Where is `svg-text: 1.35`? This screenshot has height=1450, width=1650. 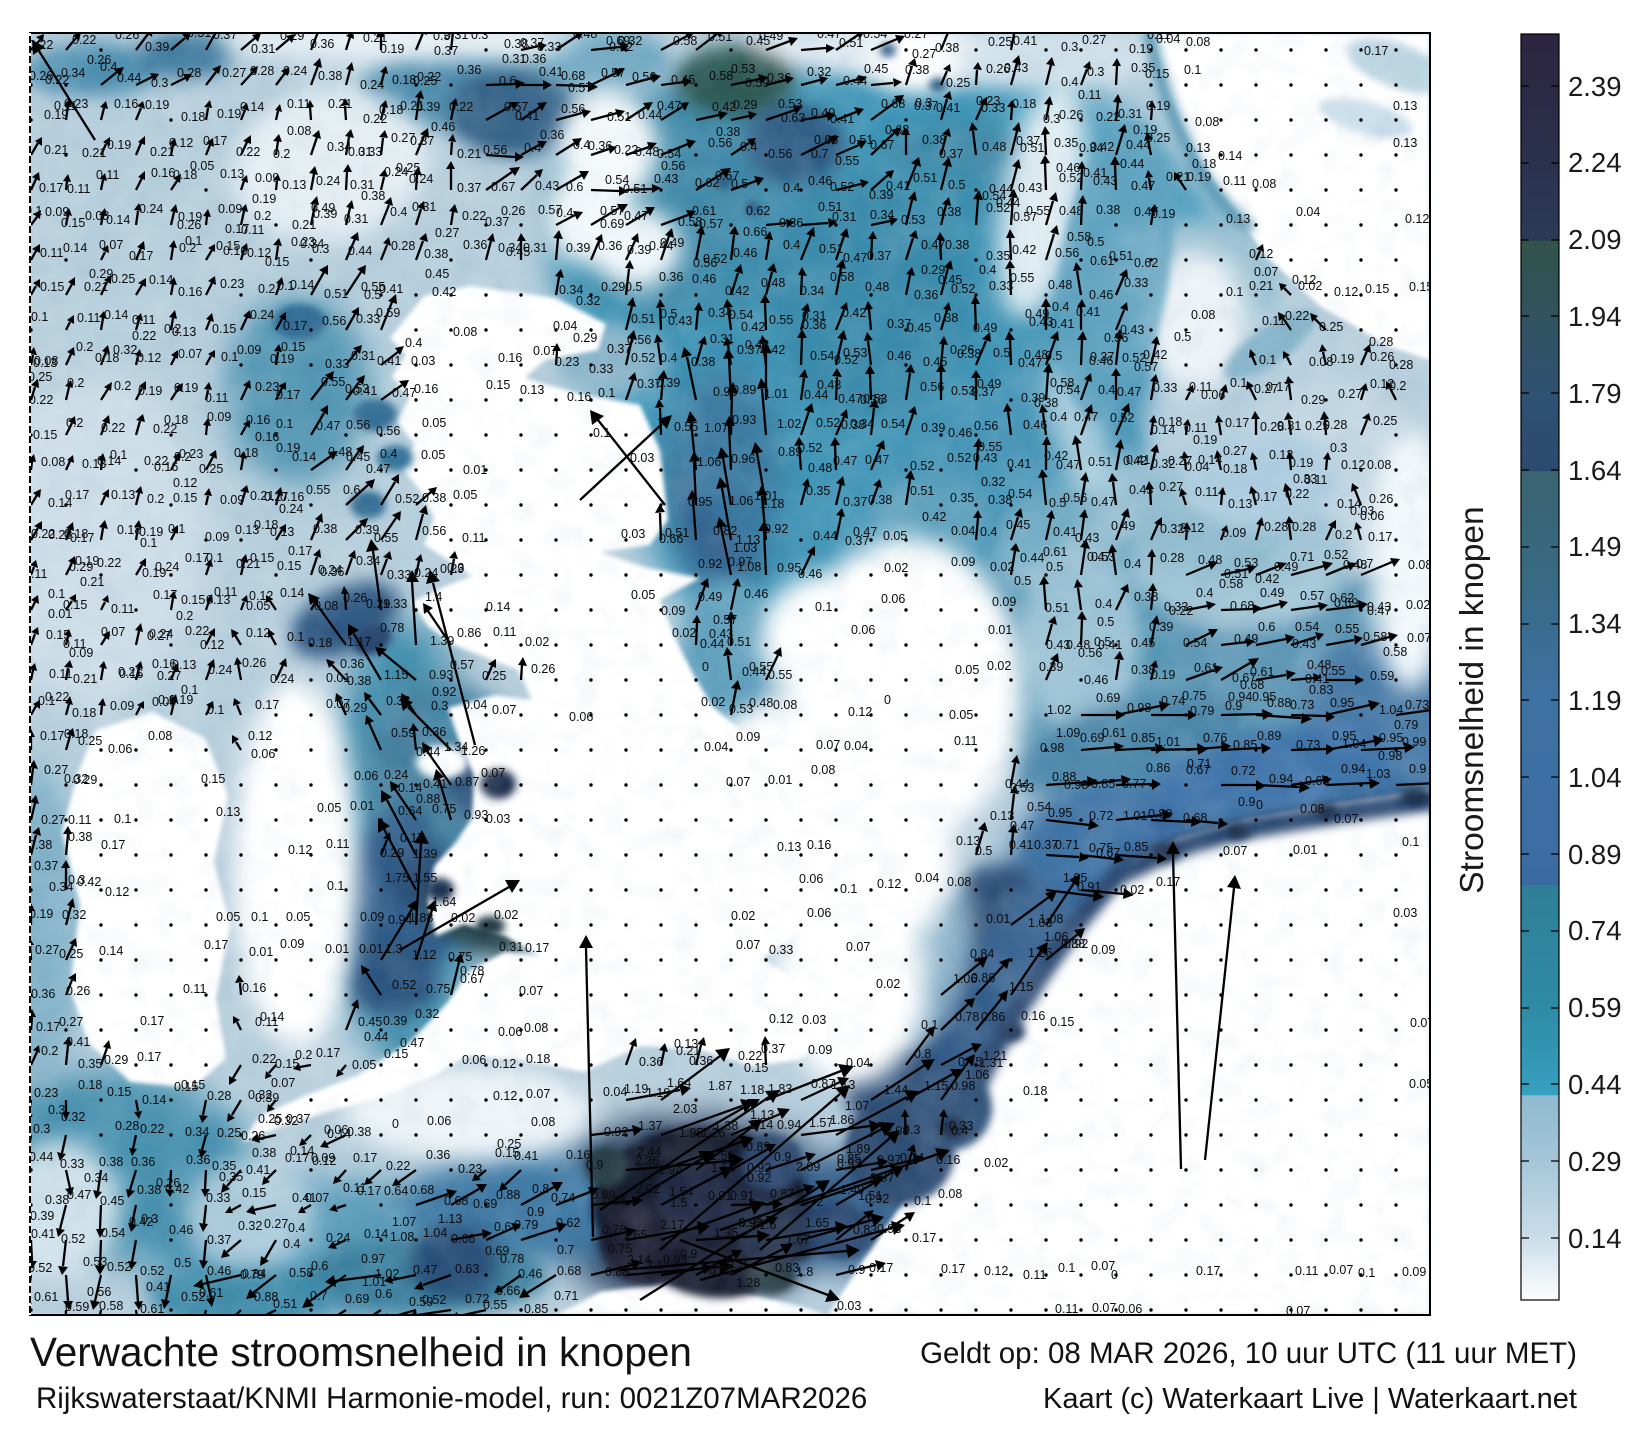 svg-text: 1.35 is located at coordinates (726, 1233).